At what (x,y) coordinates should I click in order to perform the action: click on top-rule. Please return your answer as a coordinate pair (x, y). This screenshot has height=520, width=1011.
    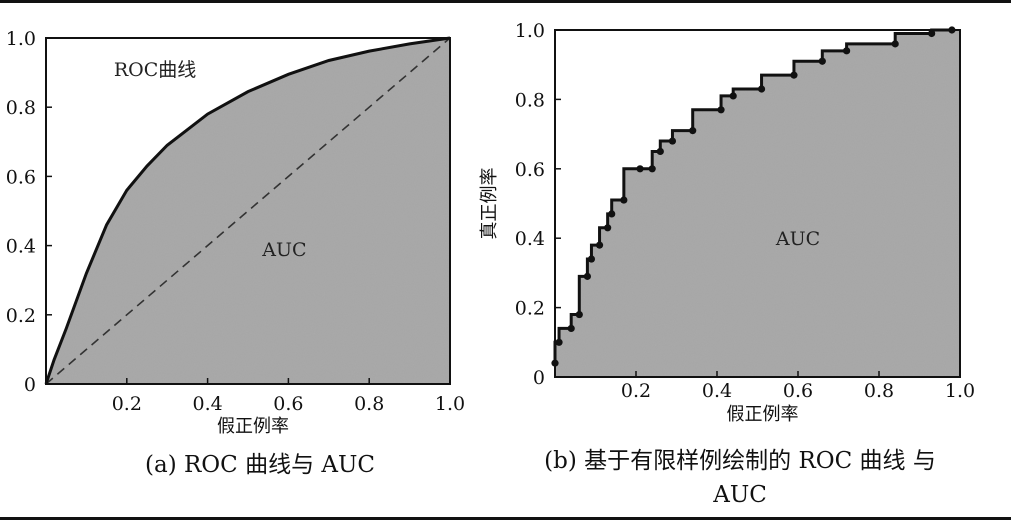
    Looking at the image, I should click on (505, 1).